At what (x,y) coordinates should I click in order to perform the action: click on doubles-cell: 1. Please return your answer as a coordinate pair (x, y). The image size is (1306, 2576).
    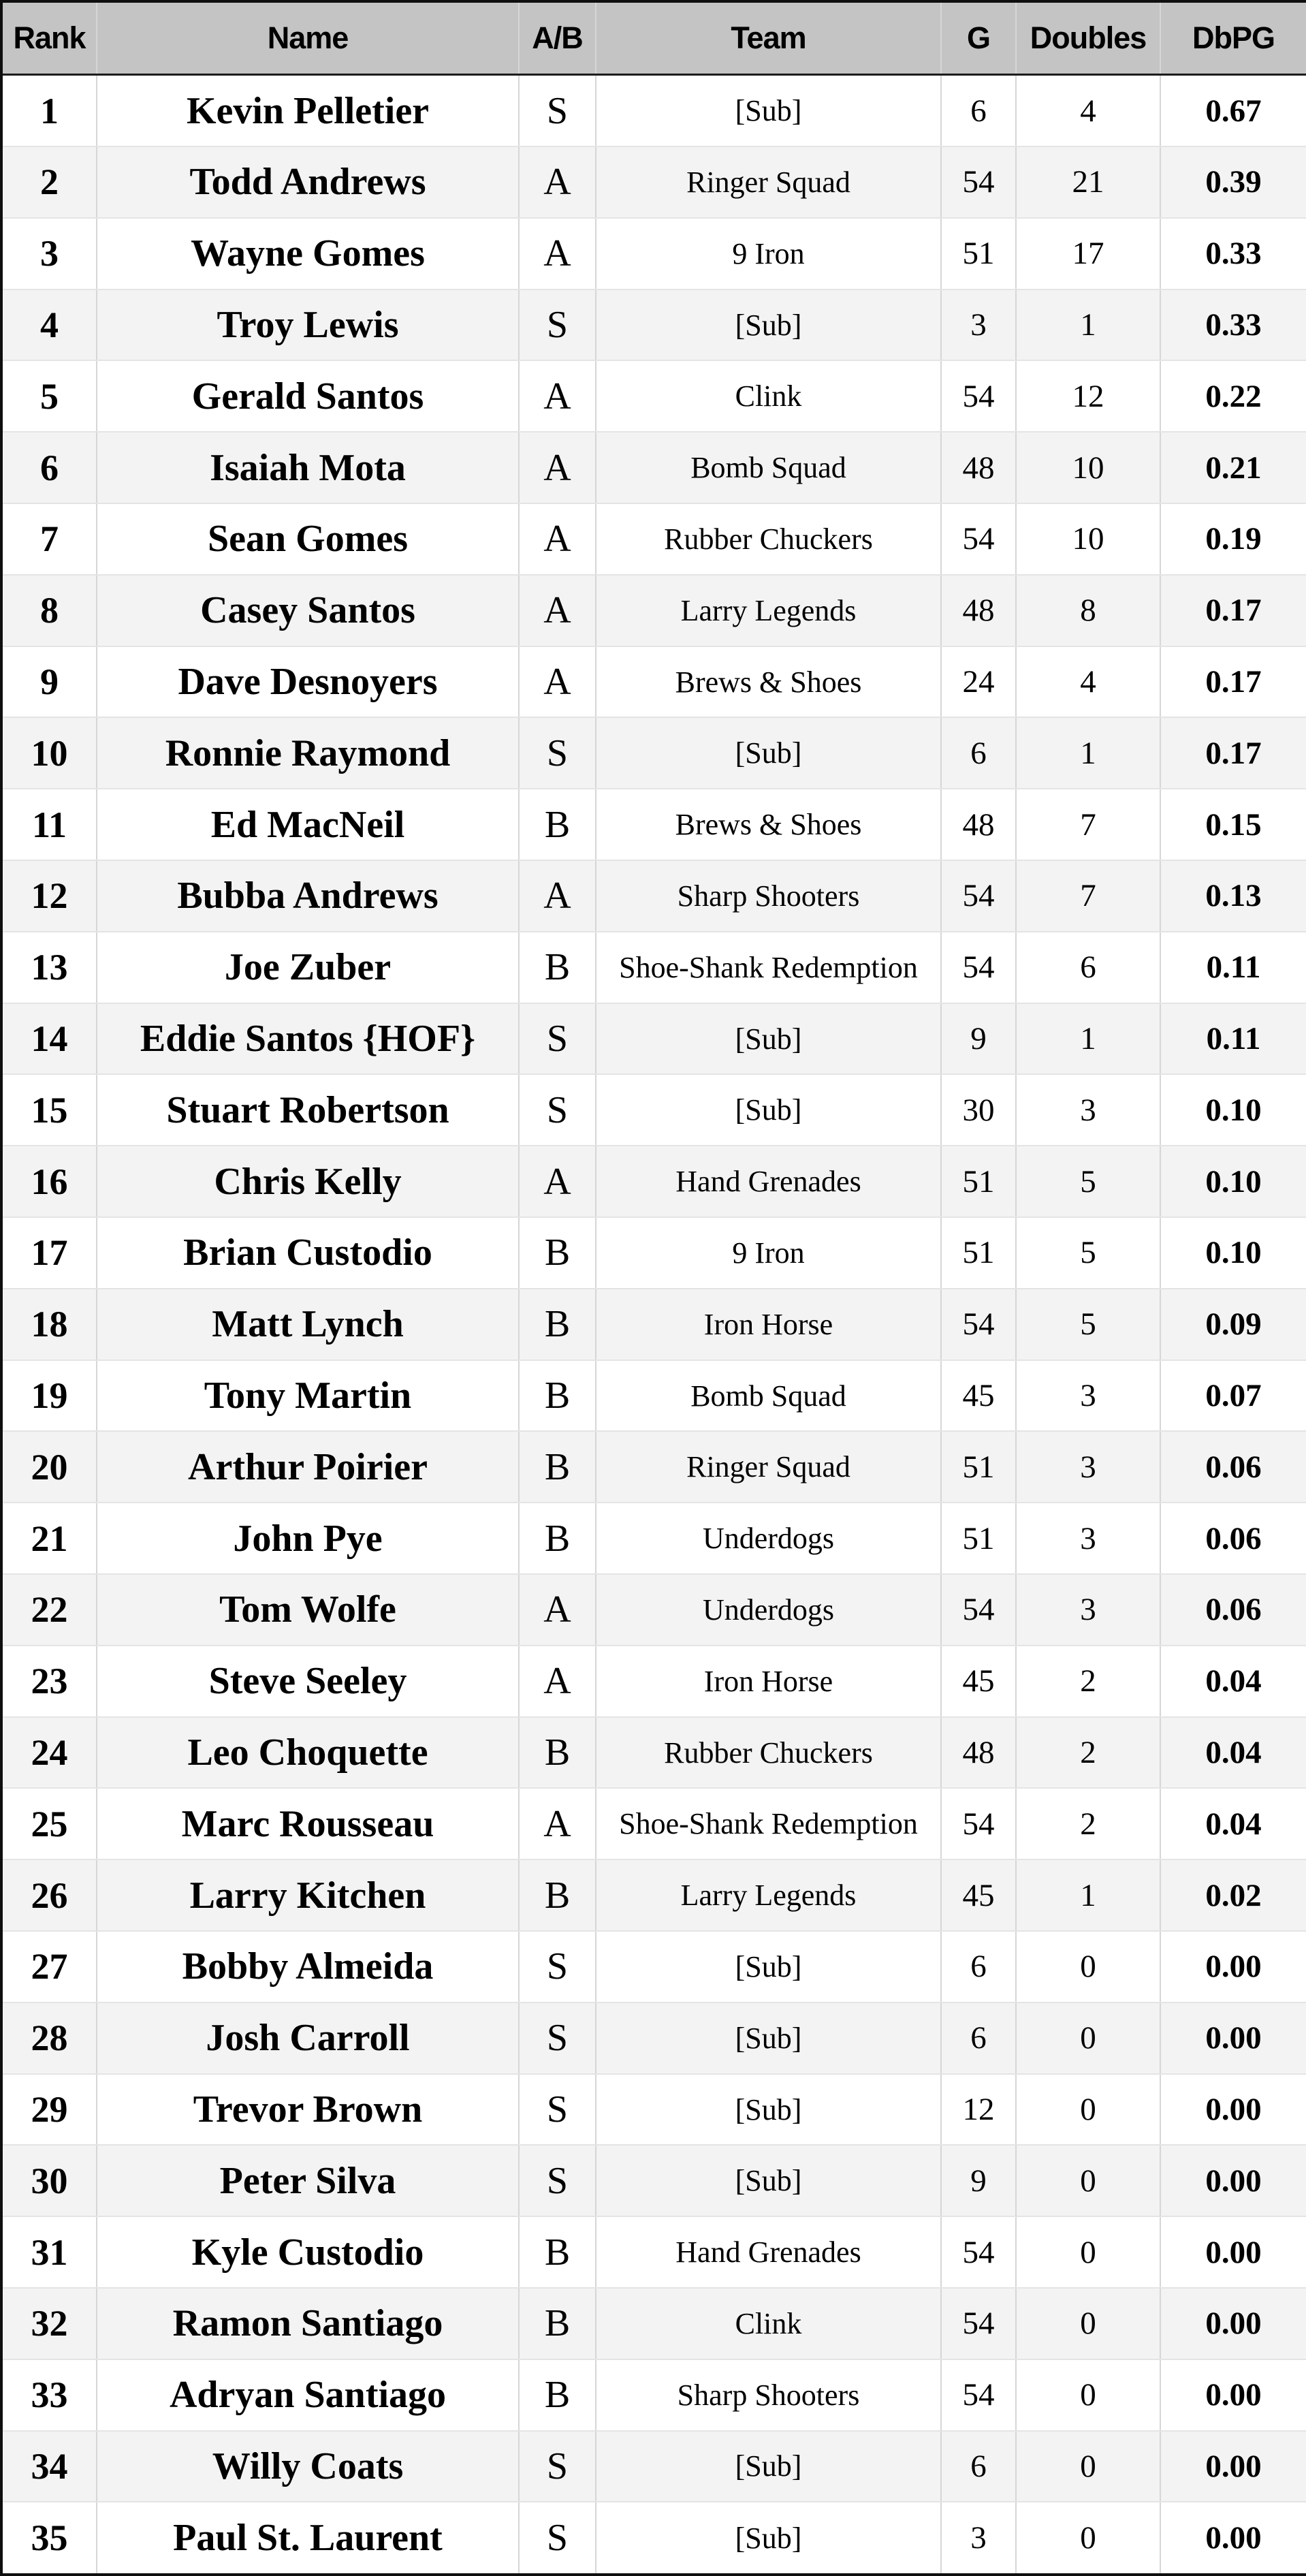
    Looking at the image, I should click on (1088, 325).